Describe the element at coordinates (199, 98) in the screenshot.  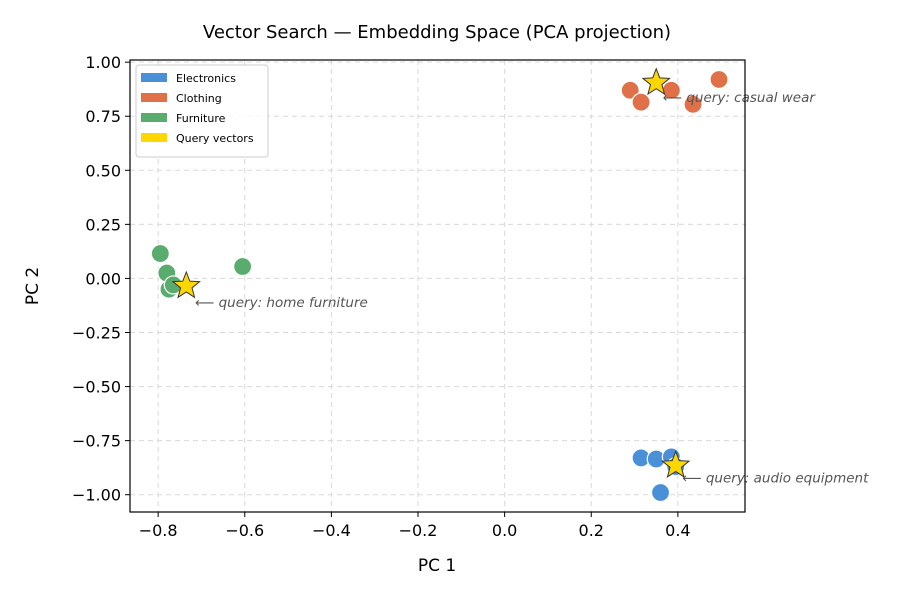
I see `legend-label: Clothing` at that location.